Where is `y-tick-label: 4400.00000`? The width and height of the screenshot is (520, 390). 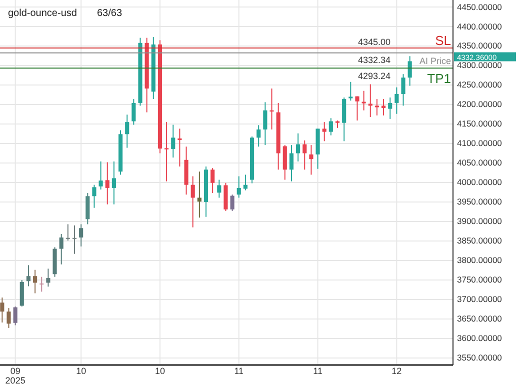
y-tick-label: 4400.00000 is located at coordinates (479, 26).